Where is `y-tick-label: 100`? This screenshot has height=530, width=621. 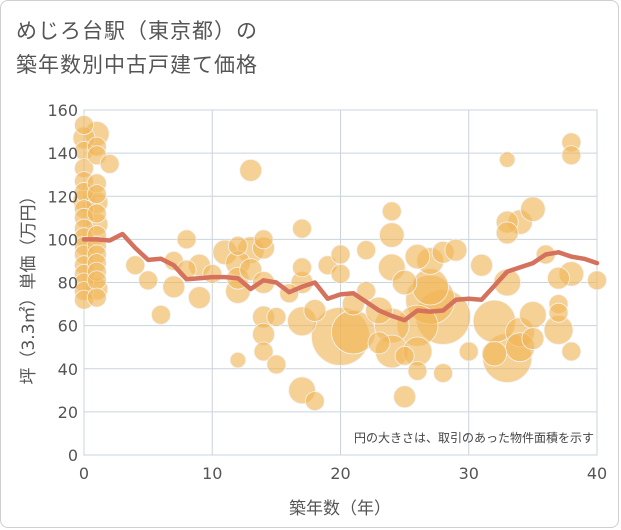 y-tick-label: 100 is located at coordinates (62, 239).